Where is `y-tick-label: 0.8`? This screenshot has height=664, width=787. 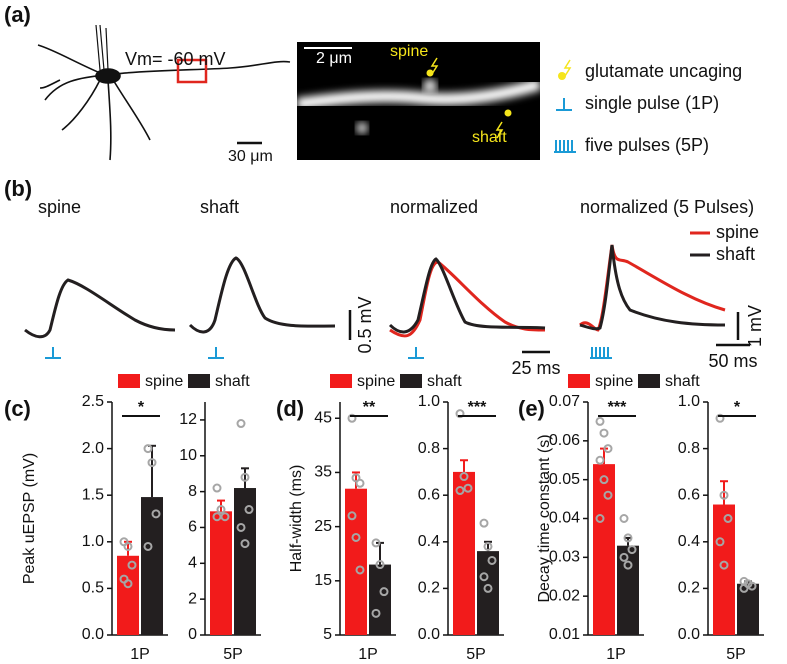
y-tick-label: 0.8 is located at coordinates (689, 448).